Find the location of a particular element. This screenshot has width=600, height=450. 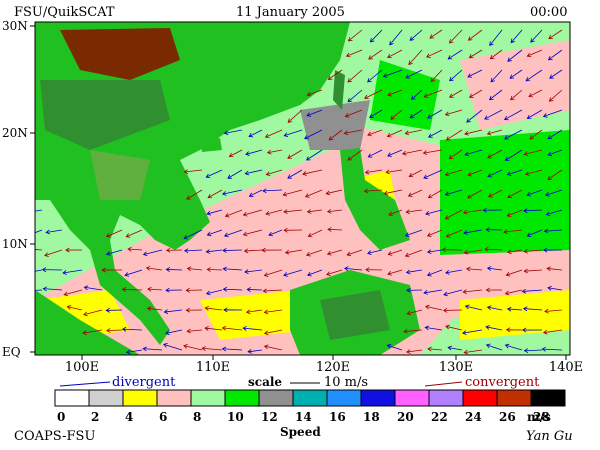

colorbar-swatch is located at coordinates (106, 398).